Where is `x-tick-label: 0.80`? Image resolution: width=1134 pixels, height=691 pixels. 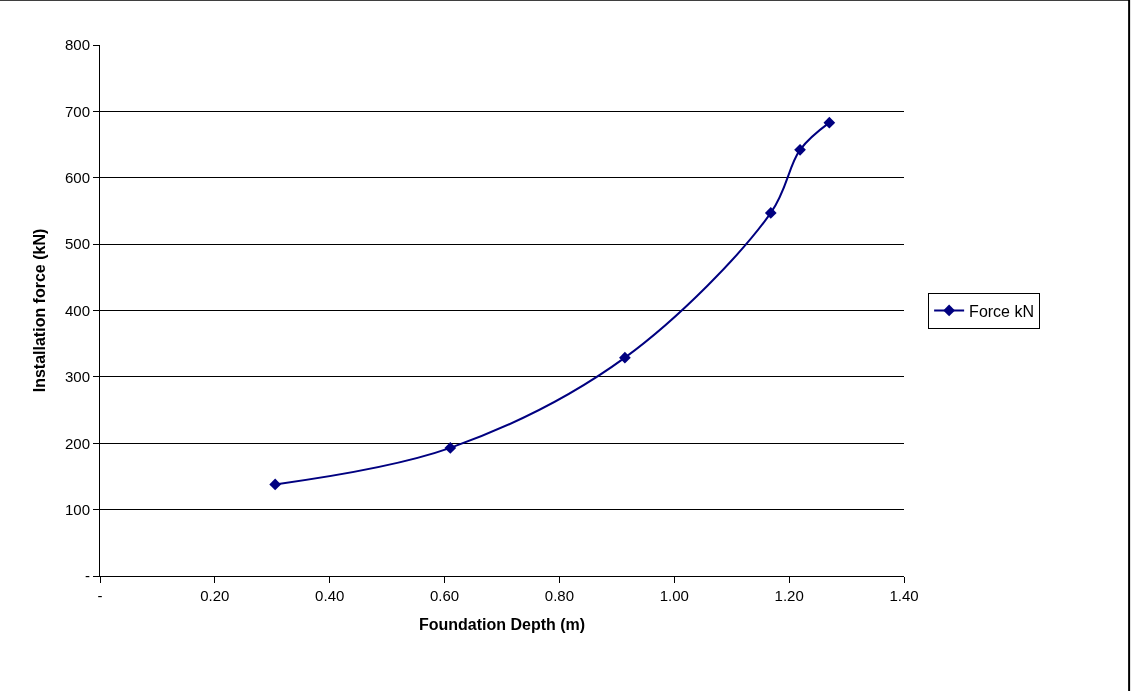 x-tick-label: 0.80 is located at coordinates (559, 595).